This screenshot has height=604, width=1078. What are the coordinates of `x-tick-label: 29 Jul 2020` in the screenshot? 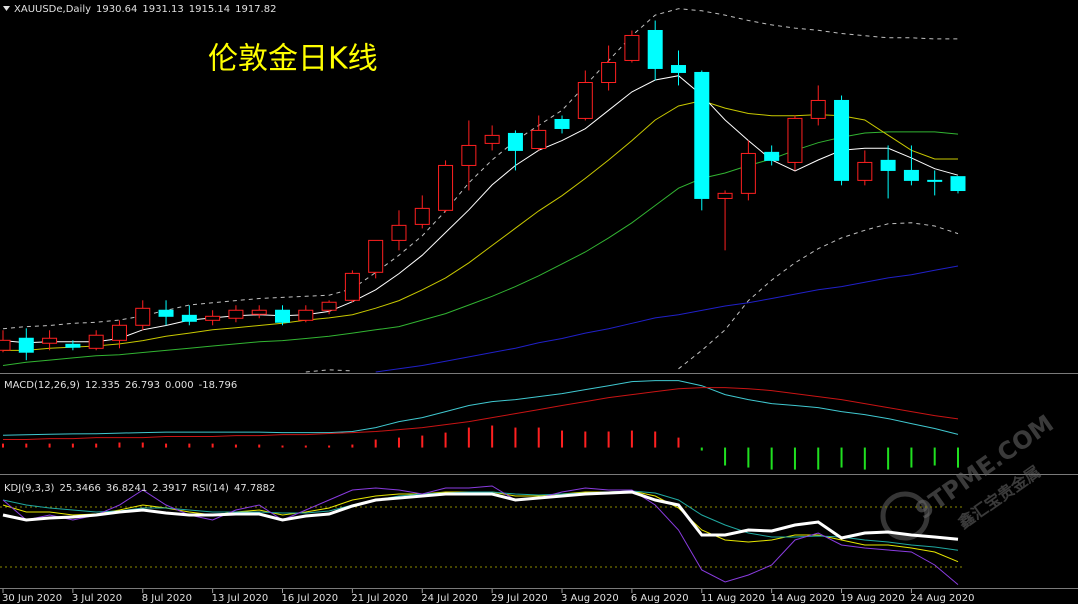 It's located at (519, 598).